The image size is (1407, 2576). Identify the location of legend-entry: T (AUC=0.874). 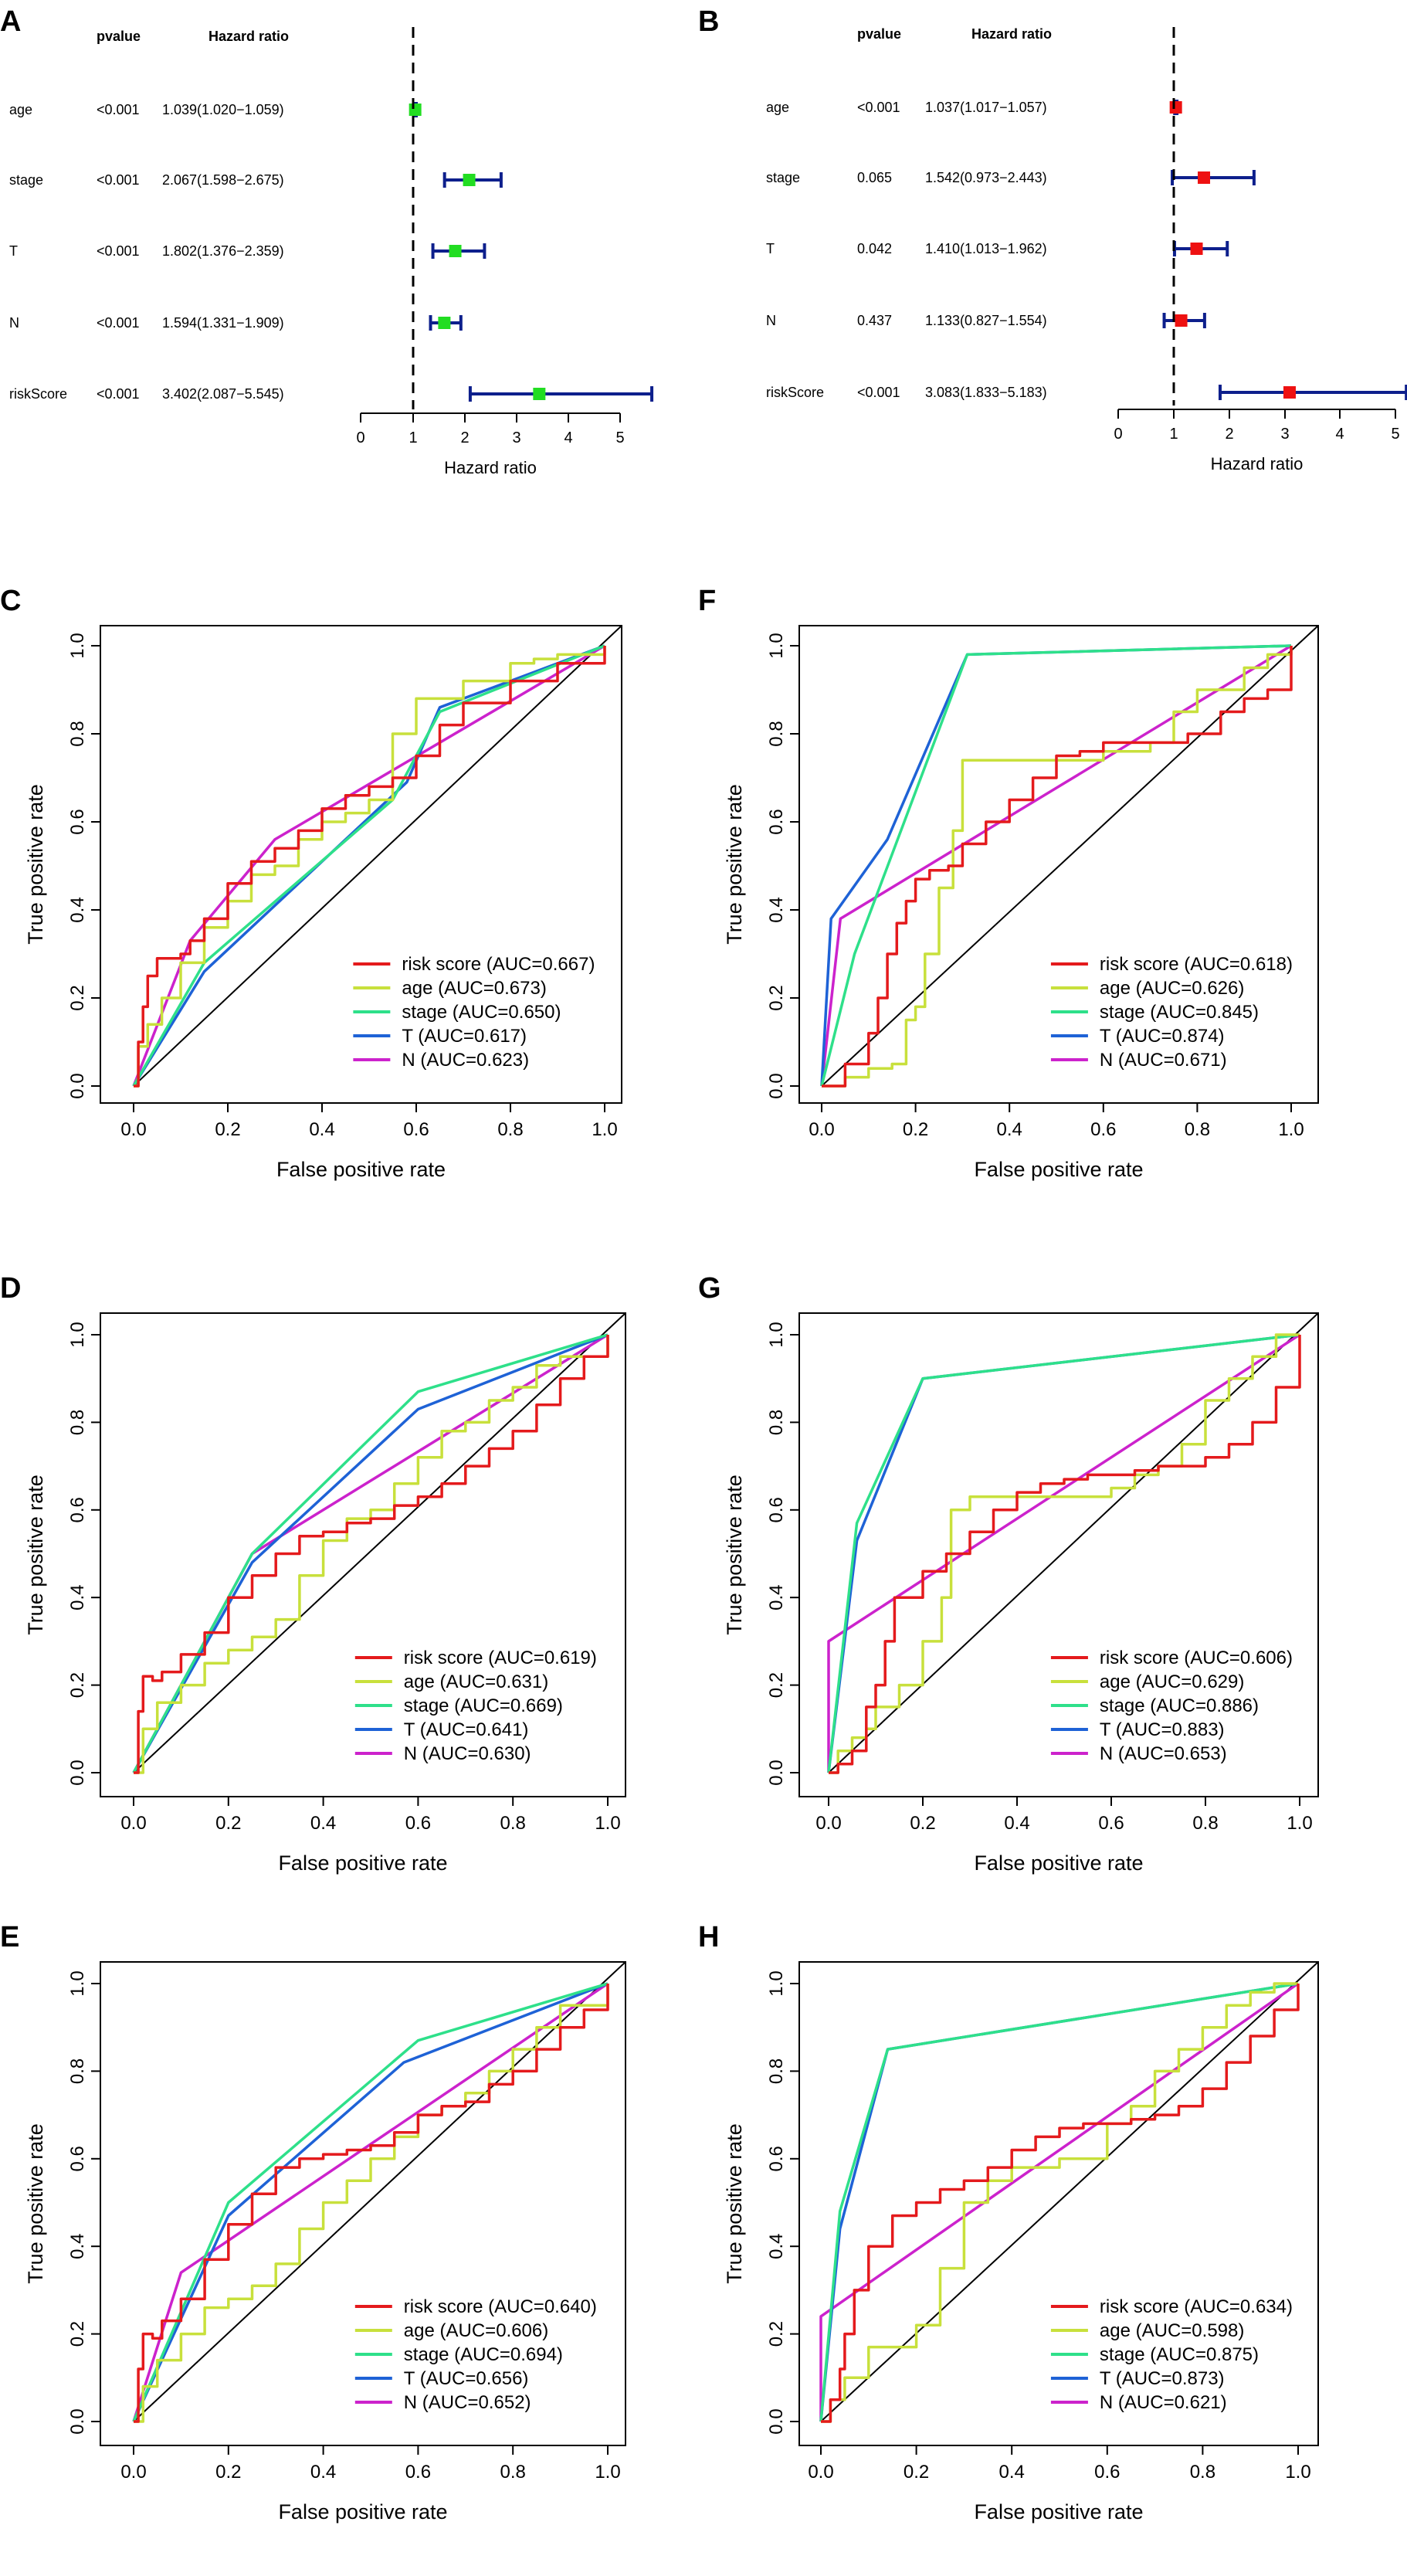
(1162, 1036).